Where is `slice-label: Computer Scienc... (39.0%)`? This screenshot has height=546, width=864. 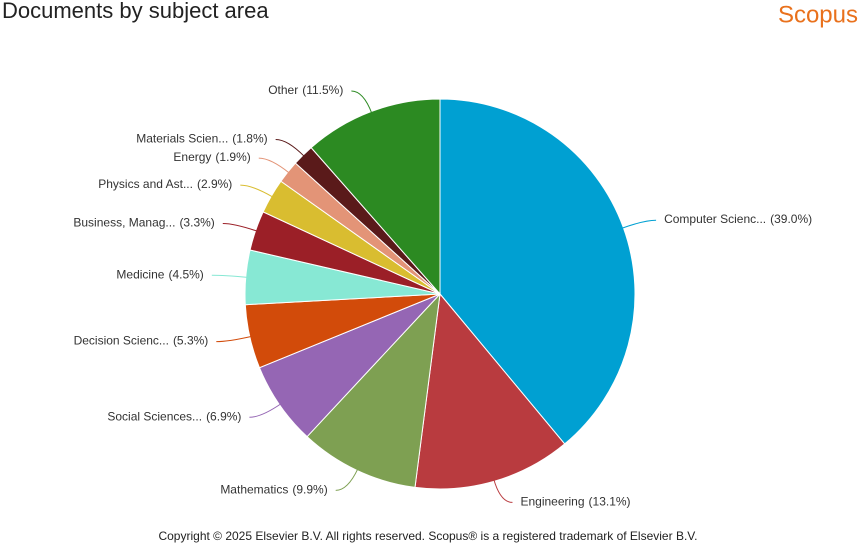 slice-label: Computer Scienc... (39.0%) is located at coordinates (738, 219).